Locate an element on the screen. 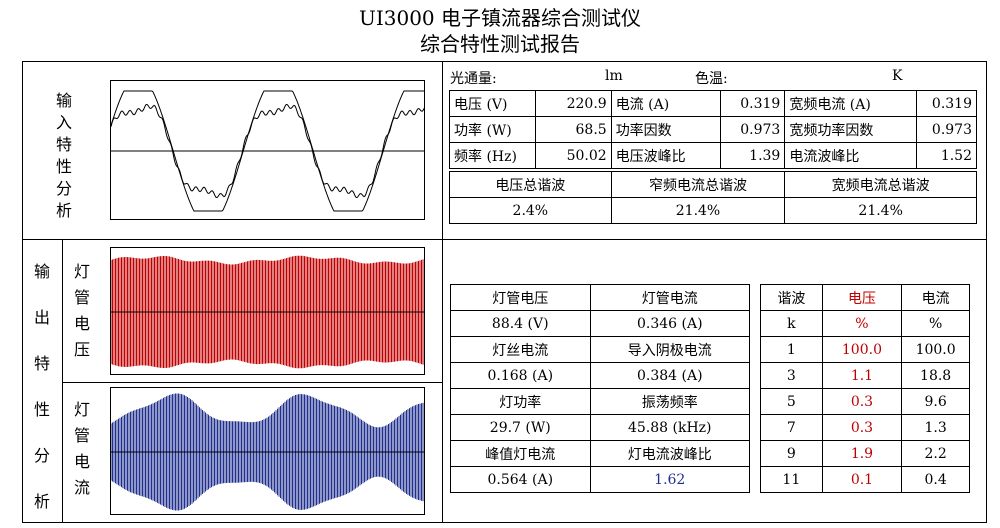 The height and width of the screenshot is (528, 1000). color-temp-unit: K is located at coordinates (897, 76).